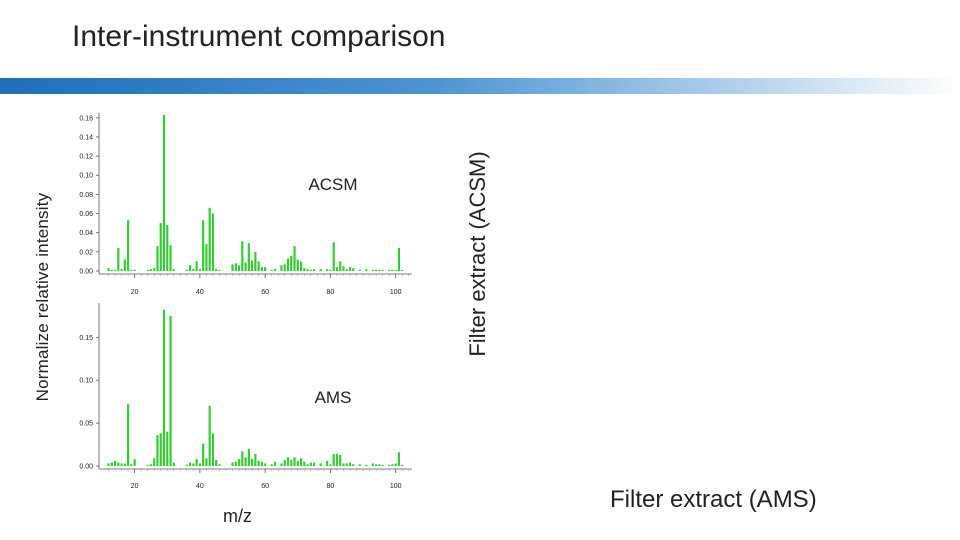 The width and height of the screenshot is (960, 540). Describe the element at coordinates (86, 252) in the screenshot. I see `y-tick-label: 0.02` at that location.